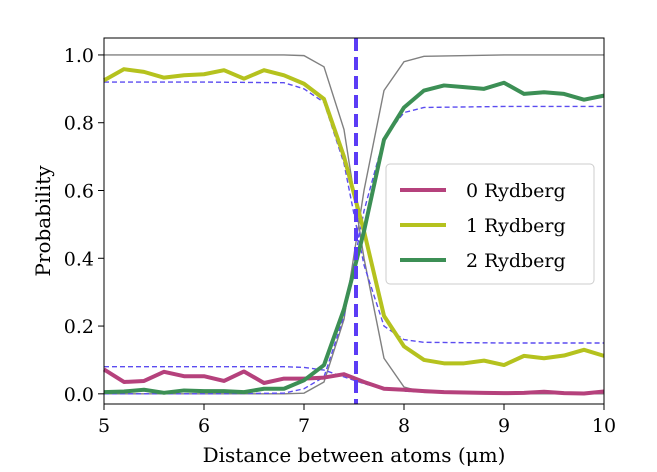 The height and width of the screenshot is (472, 657). What do you see at coordinates (79, 124) in the screenshot?
I see `y-tick-label: 0.8` at bounding box center [79, 124].